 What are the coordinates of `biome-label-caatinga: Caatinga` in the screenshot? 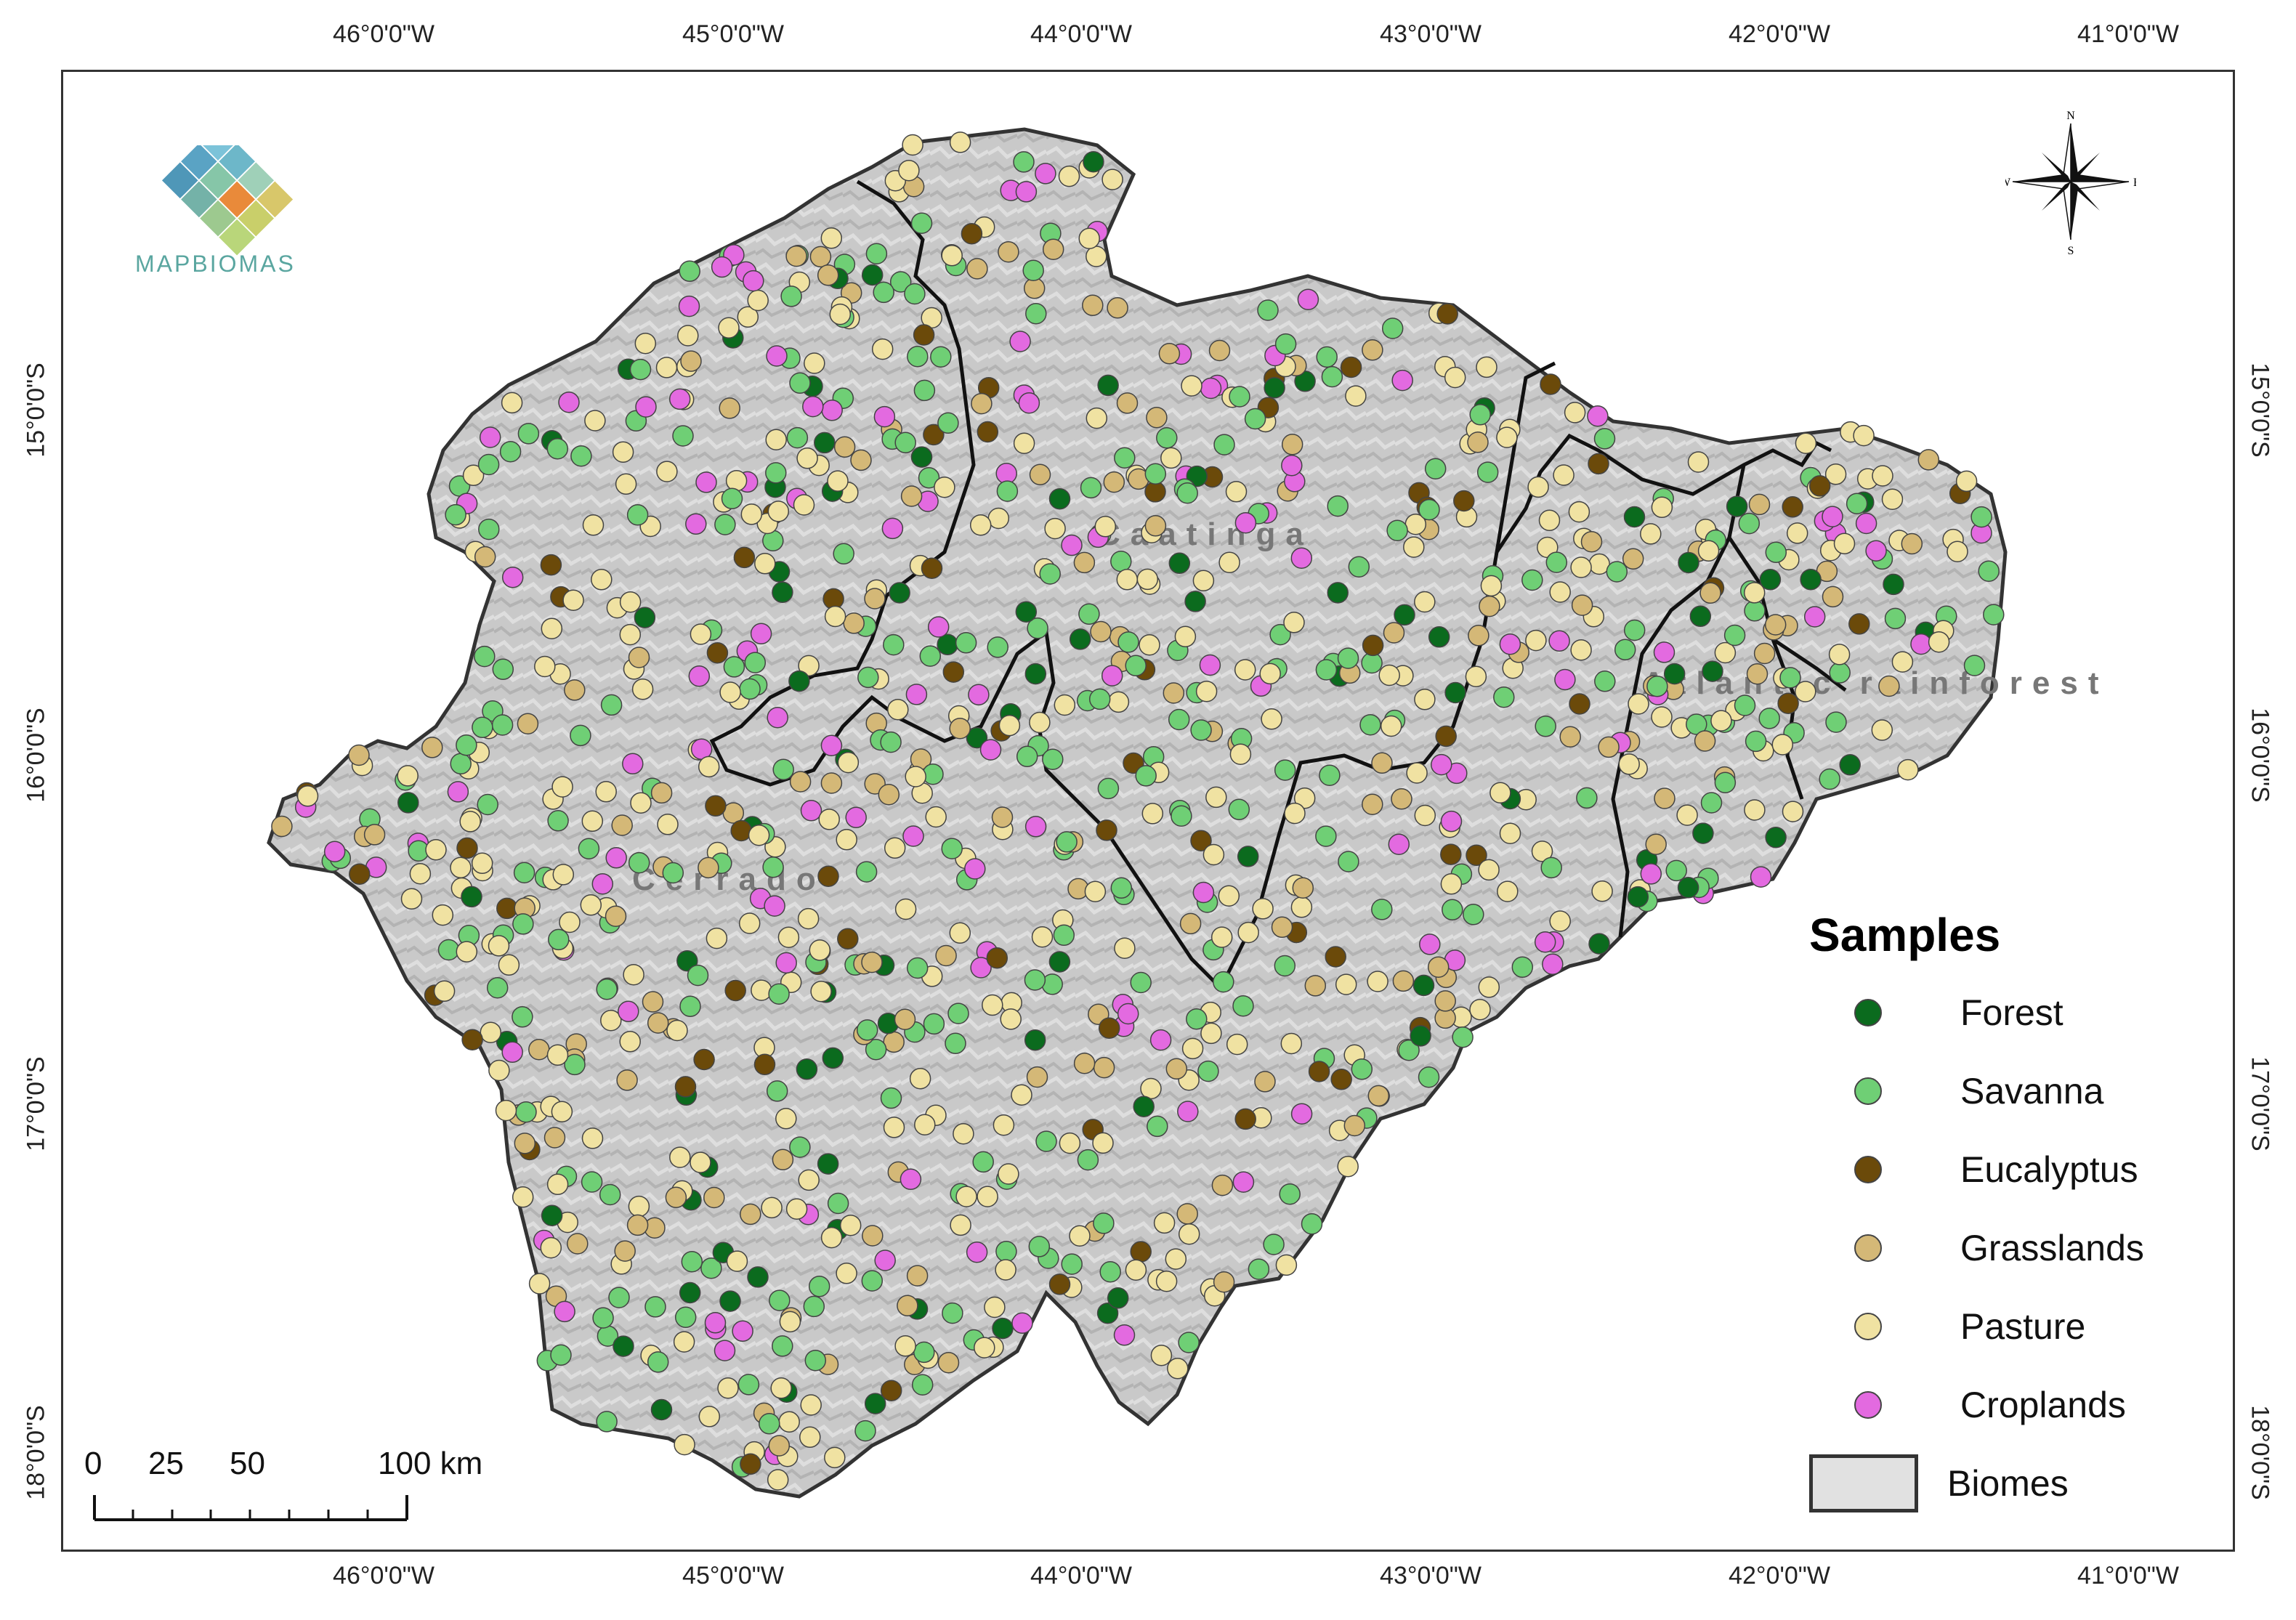 It's located at (1205, 534).